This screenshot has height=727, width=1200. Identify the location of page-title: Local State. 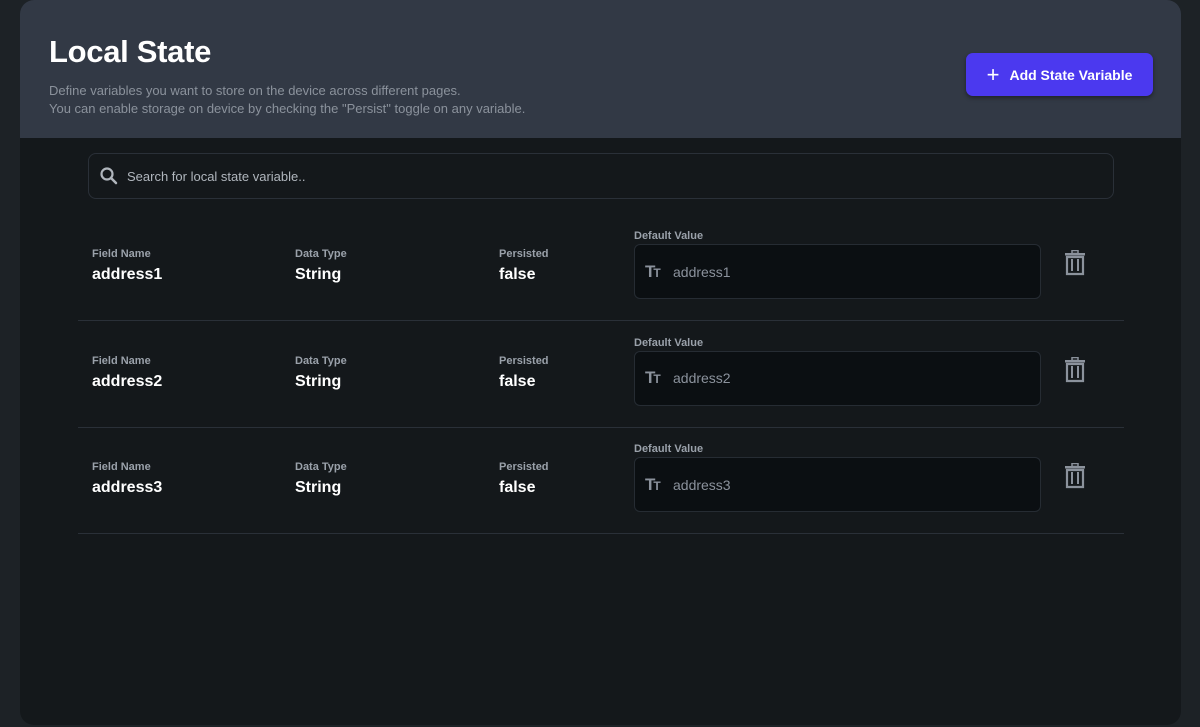
(130, 51).